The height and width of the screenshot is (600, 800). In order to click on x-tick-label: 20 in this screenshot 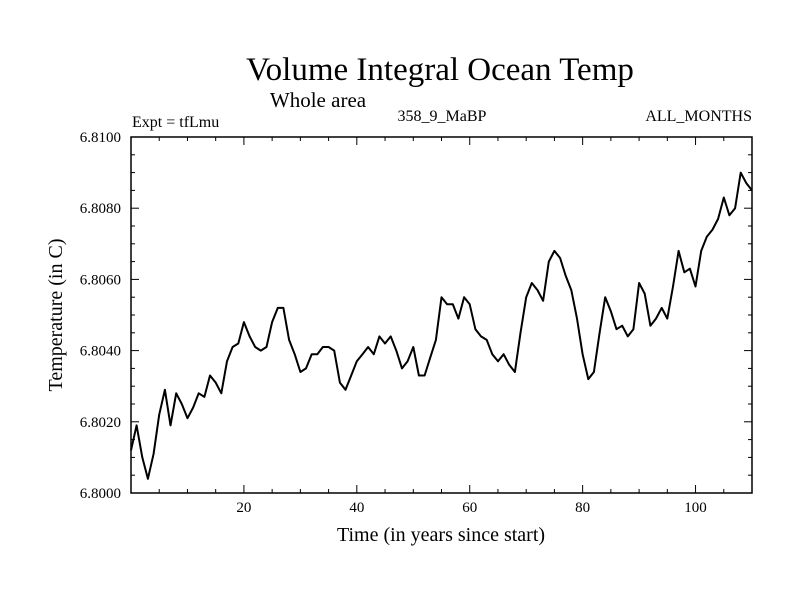, I will do `click(243, 508)`.